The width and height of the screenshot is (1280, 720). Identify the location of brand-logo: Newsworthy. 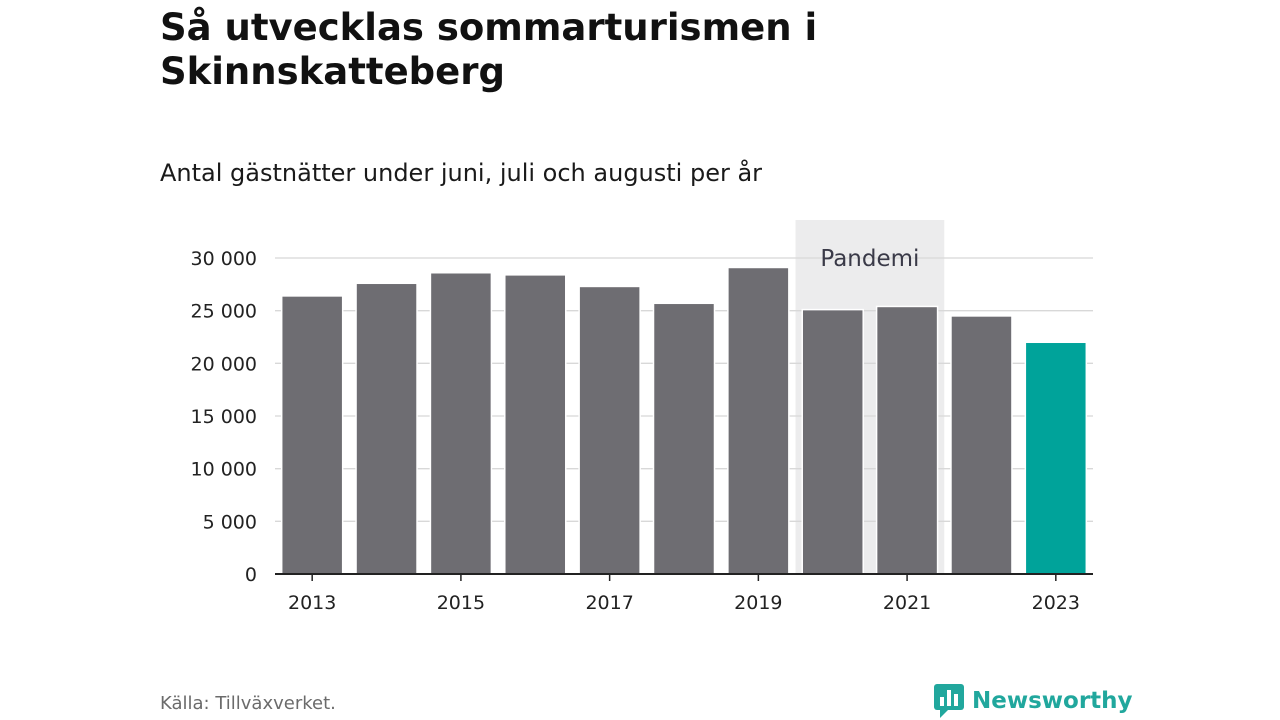
(1033, 701).